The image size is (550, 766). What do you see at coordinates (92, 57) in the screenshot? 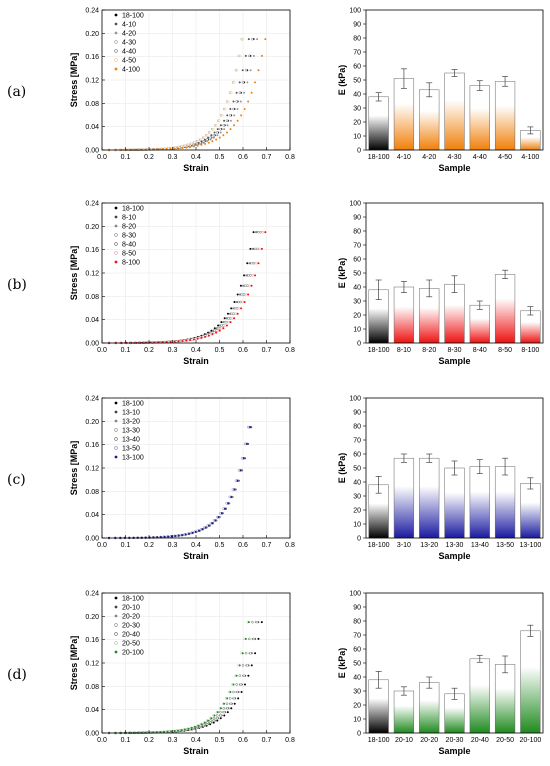
I see `y-tick-label: 0.16` at bounding box center [92, 57].